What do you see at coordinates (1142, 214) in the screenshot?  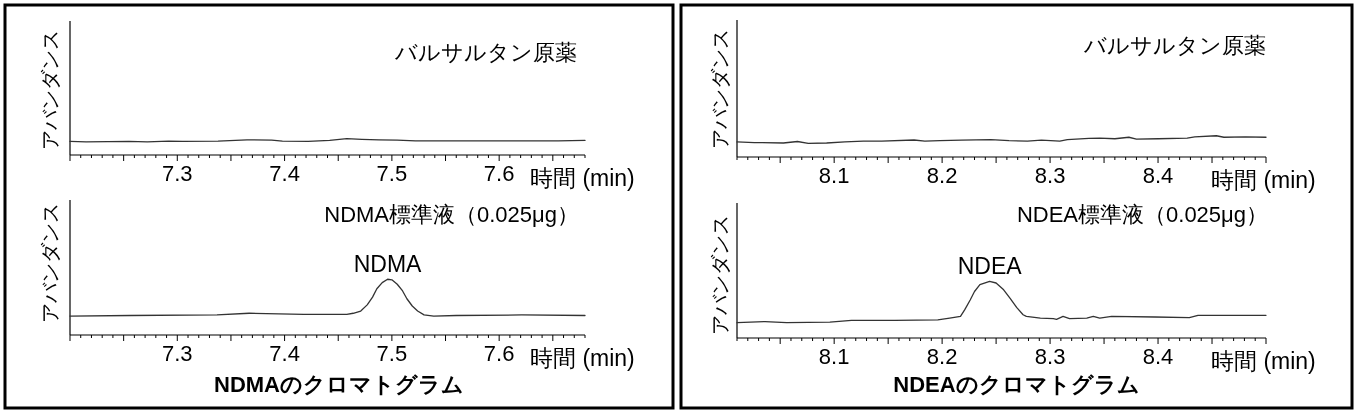 I see `chart-title: NDEA標準液（0.025μg）` at bounding box center [1142, 214].